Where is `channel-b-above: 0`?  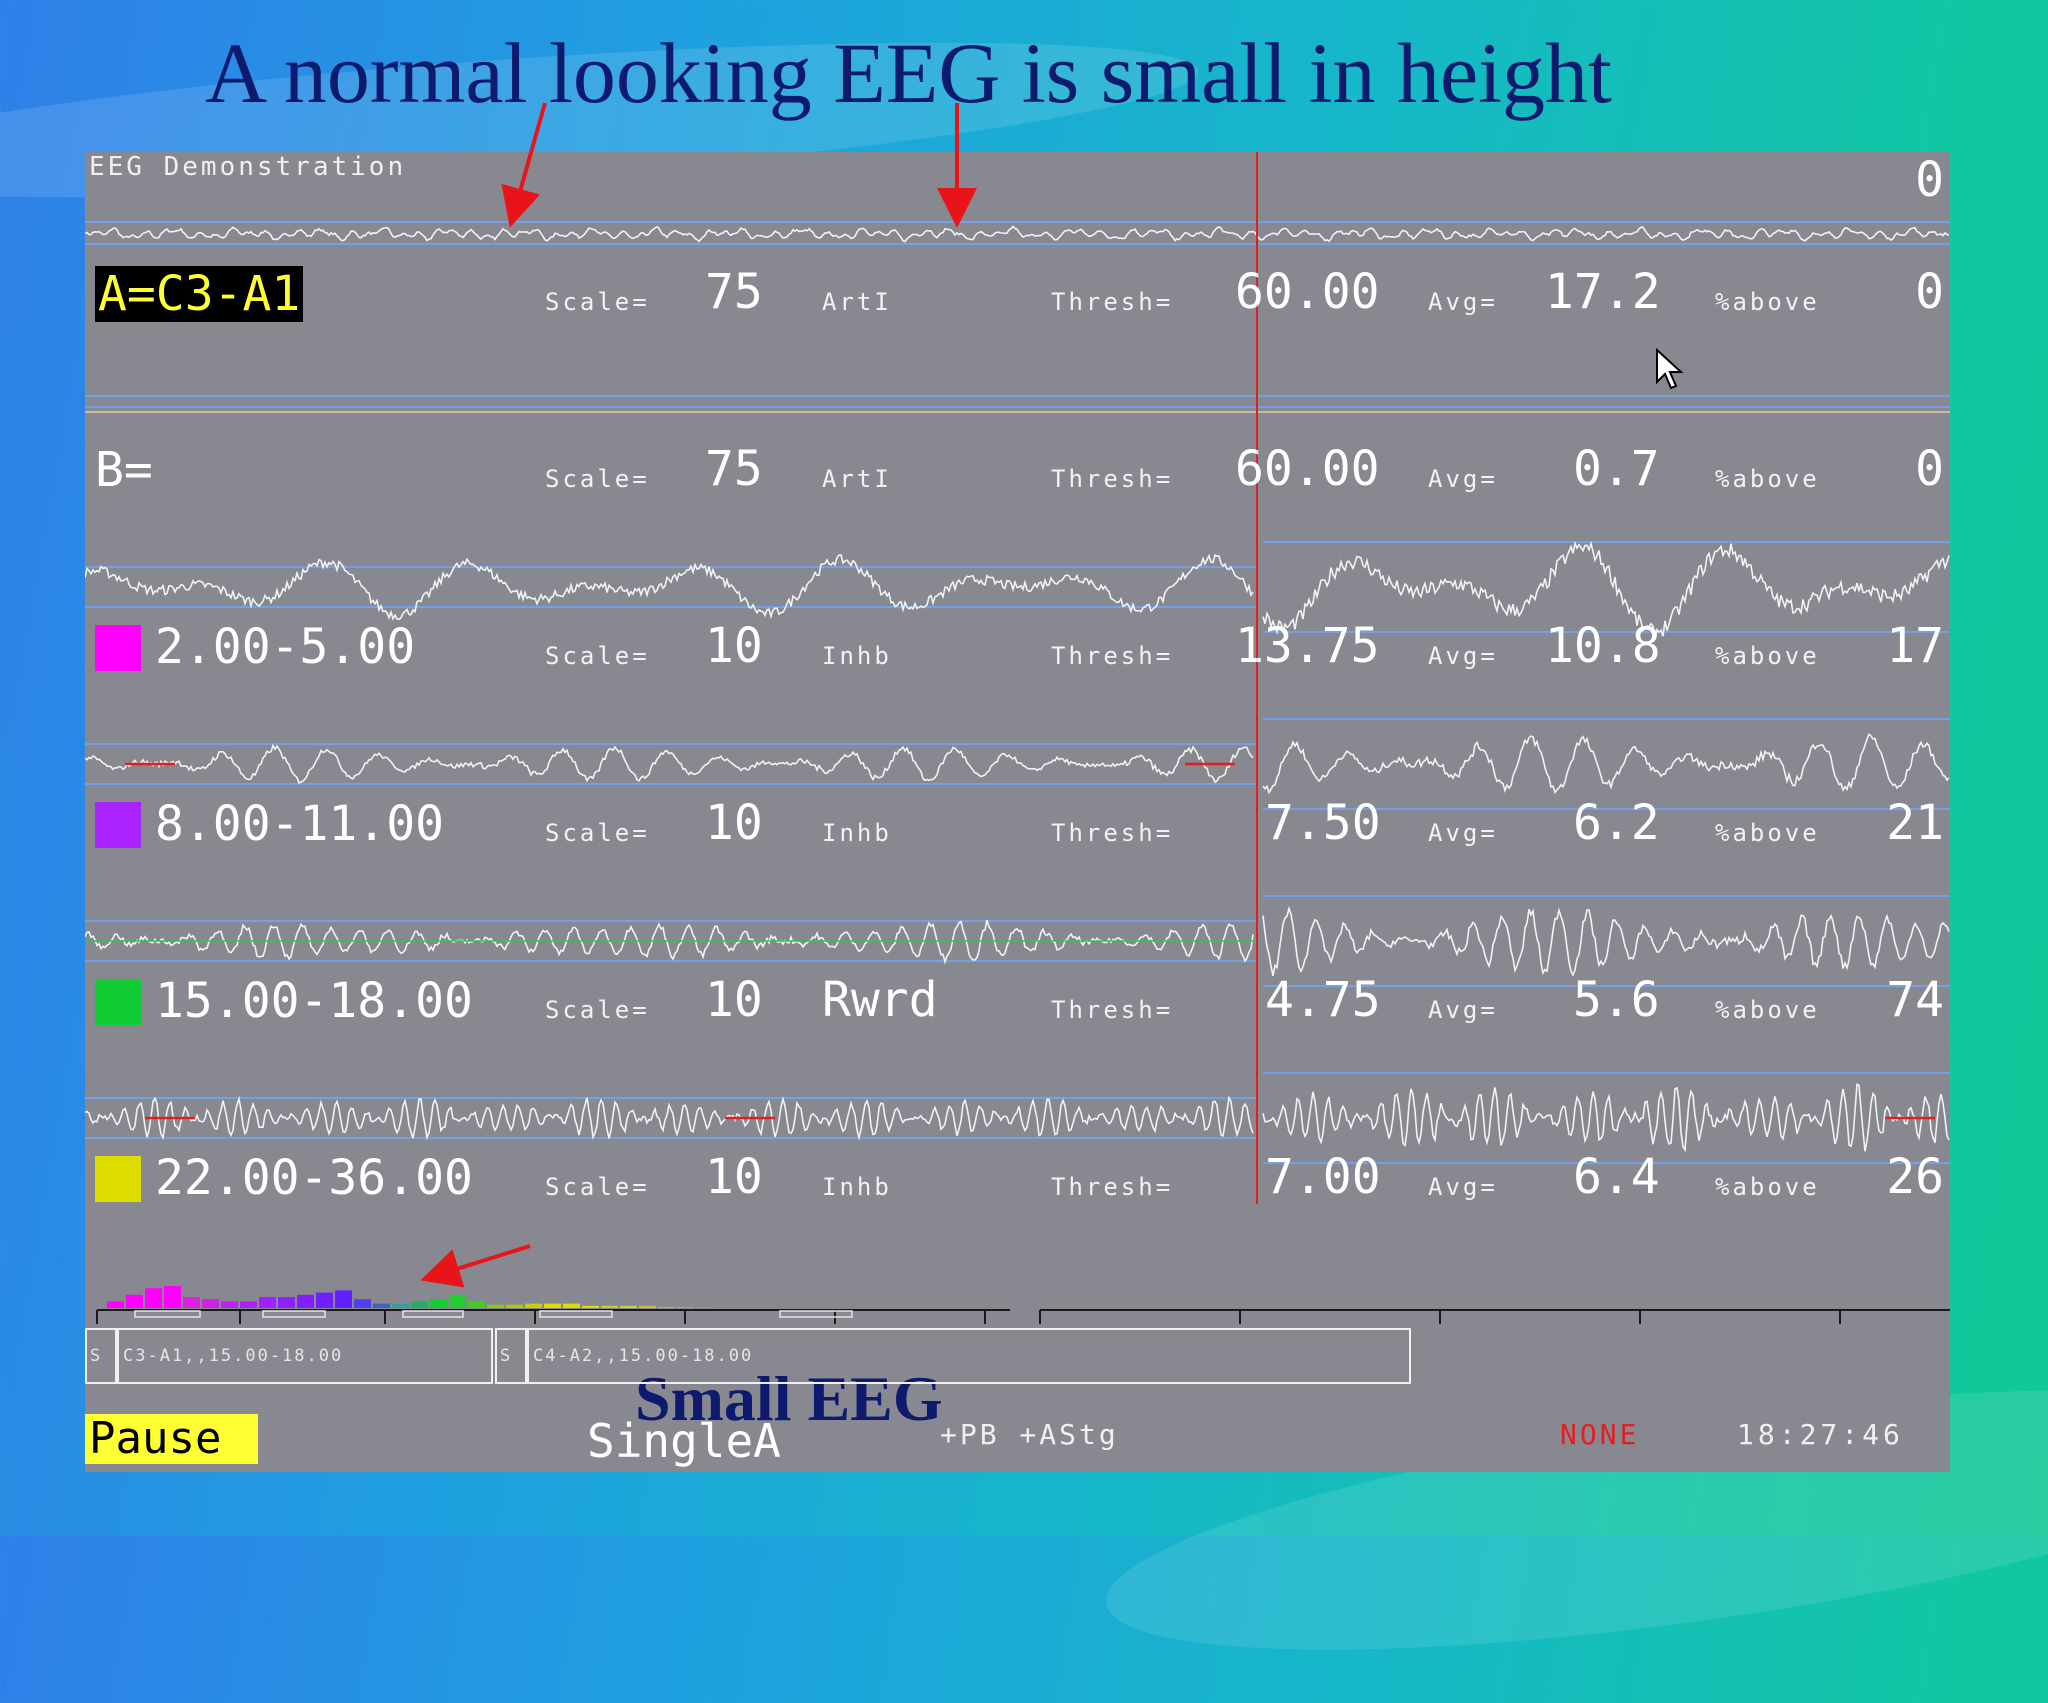
channel-b-above: 0 is located at coordinates (1929, 469).